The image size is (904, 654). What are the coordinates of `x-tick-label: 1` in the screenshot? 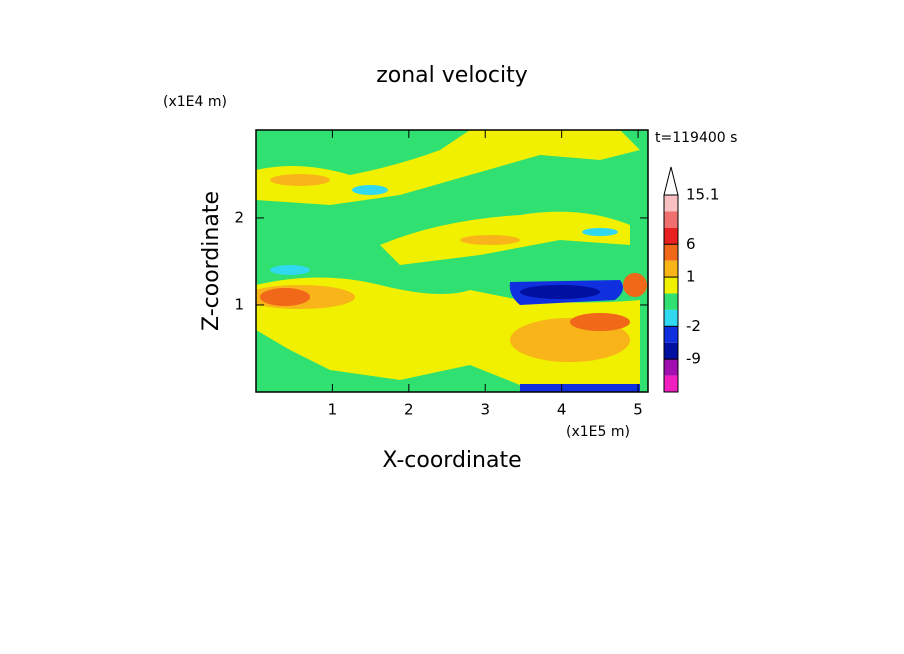 It's located at (333, 410).